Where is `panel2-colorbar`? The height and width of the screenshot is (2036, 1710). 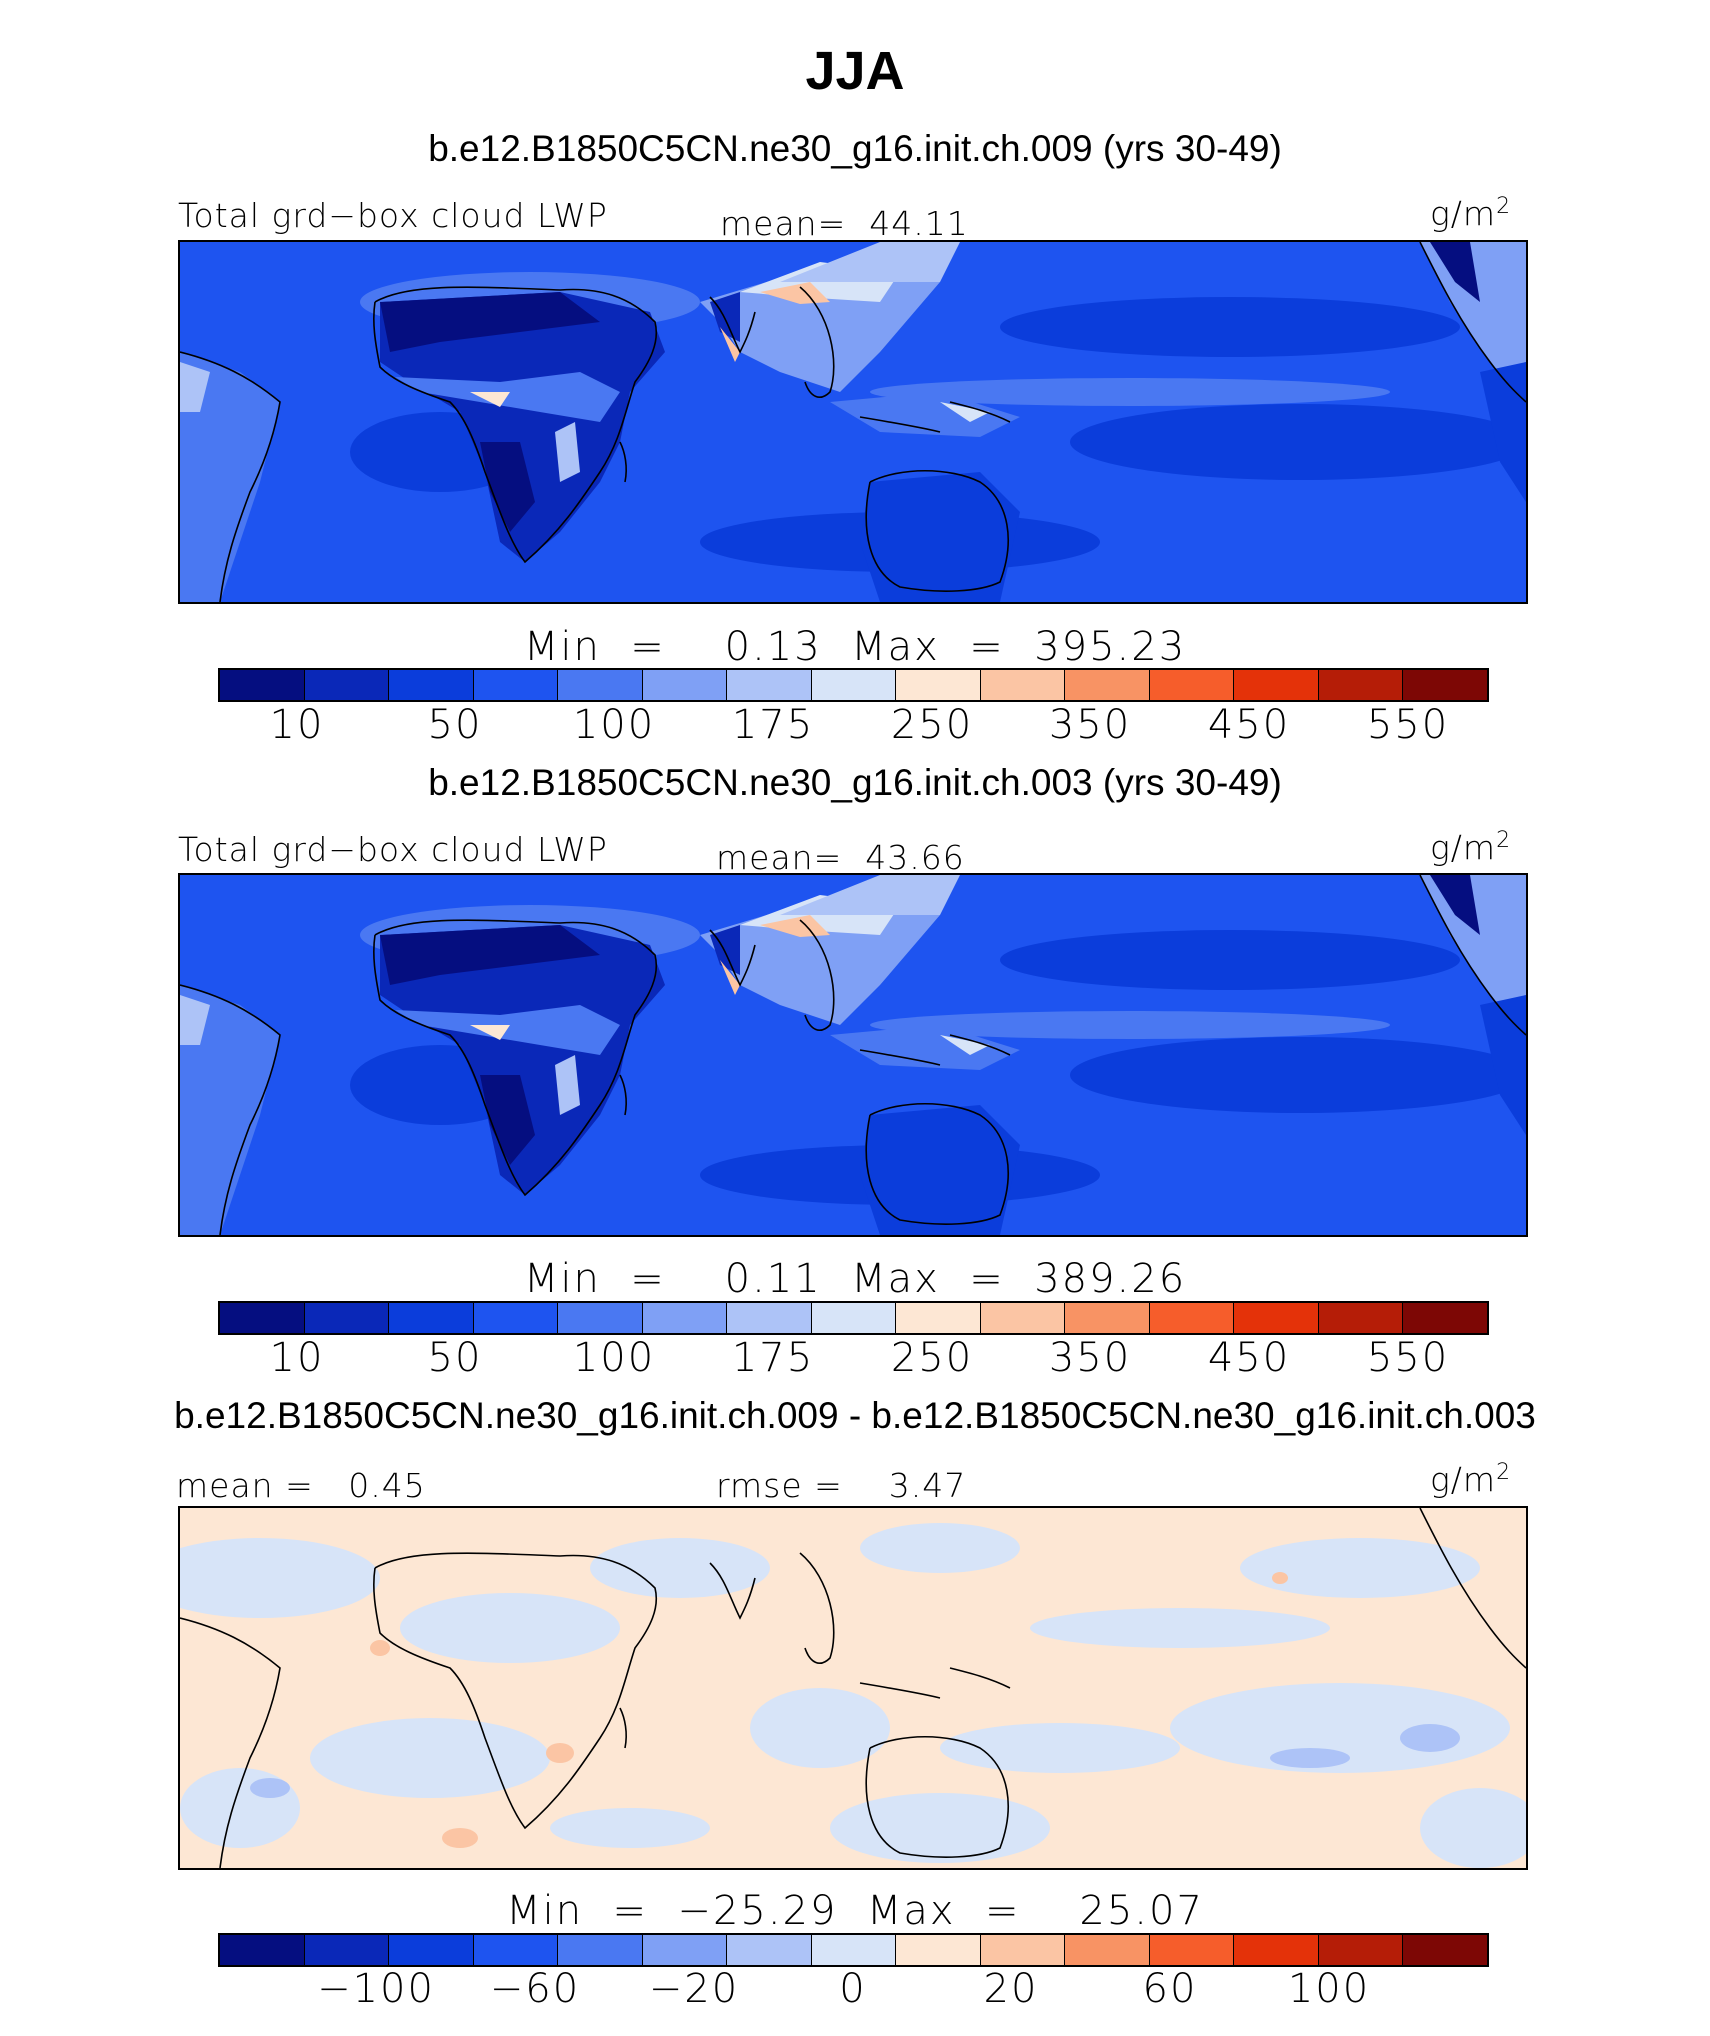 panel2-colorbar is located at coordinates (853, 1318).